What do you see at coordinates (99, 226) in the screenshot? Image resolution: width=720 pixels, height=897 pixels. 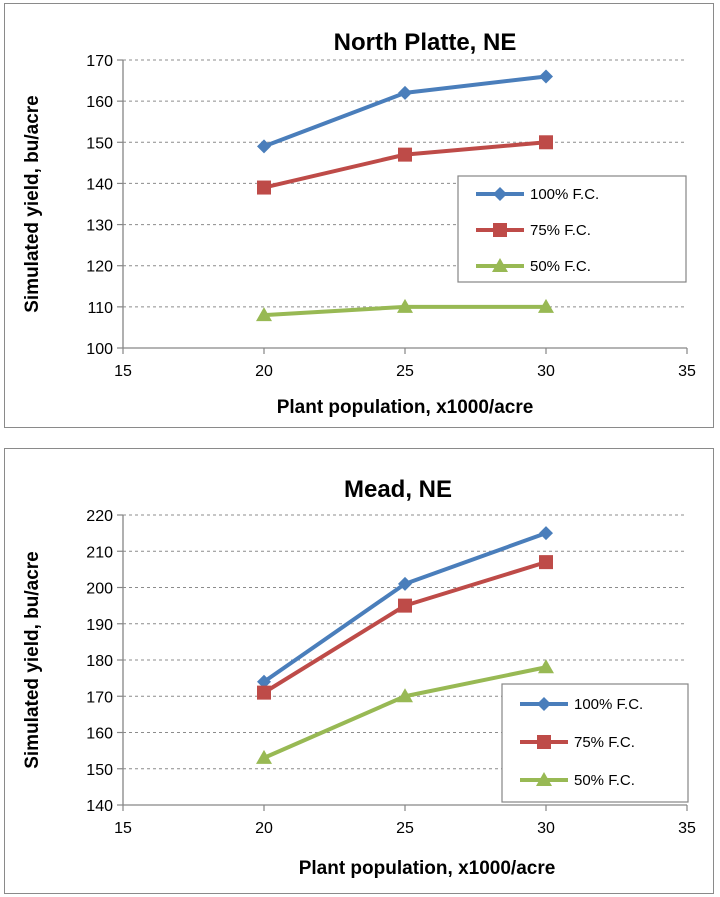 I see `y-tick-label: 130` at bounding box center [99, 226].